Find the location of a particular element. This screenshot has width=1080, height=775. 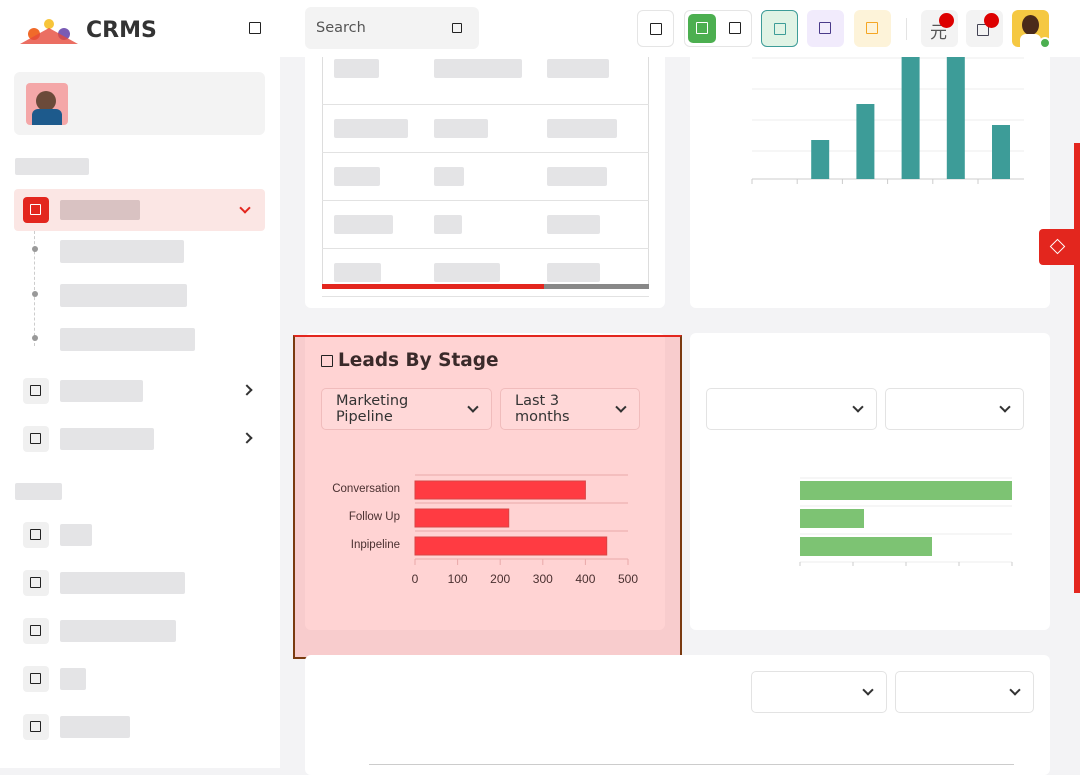

layout-full-button is located at coordinates (735, 28).